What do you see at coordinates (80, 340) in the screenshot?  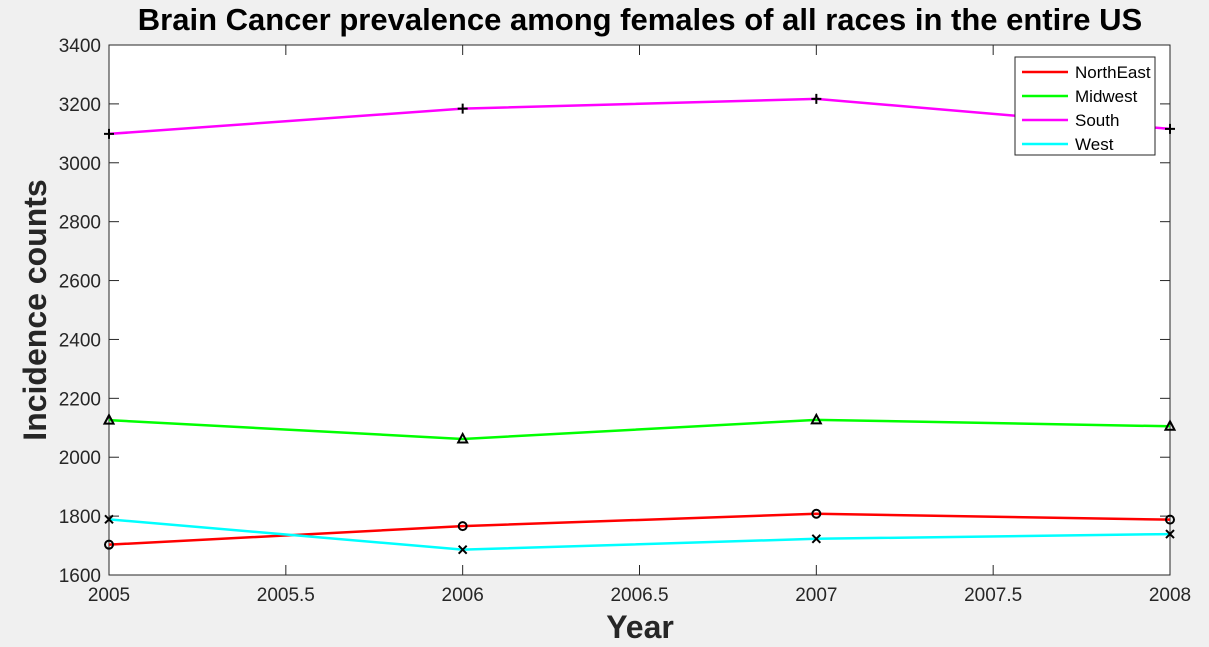 I see `y-tick-label: 2400` at bounding box center [80, 340].